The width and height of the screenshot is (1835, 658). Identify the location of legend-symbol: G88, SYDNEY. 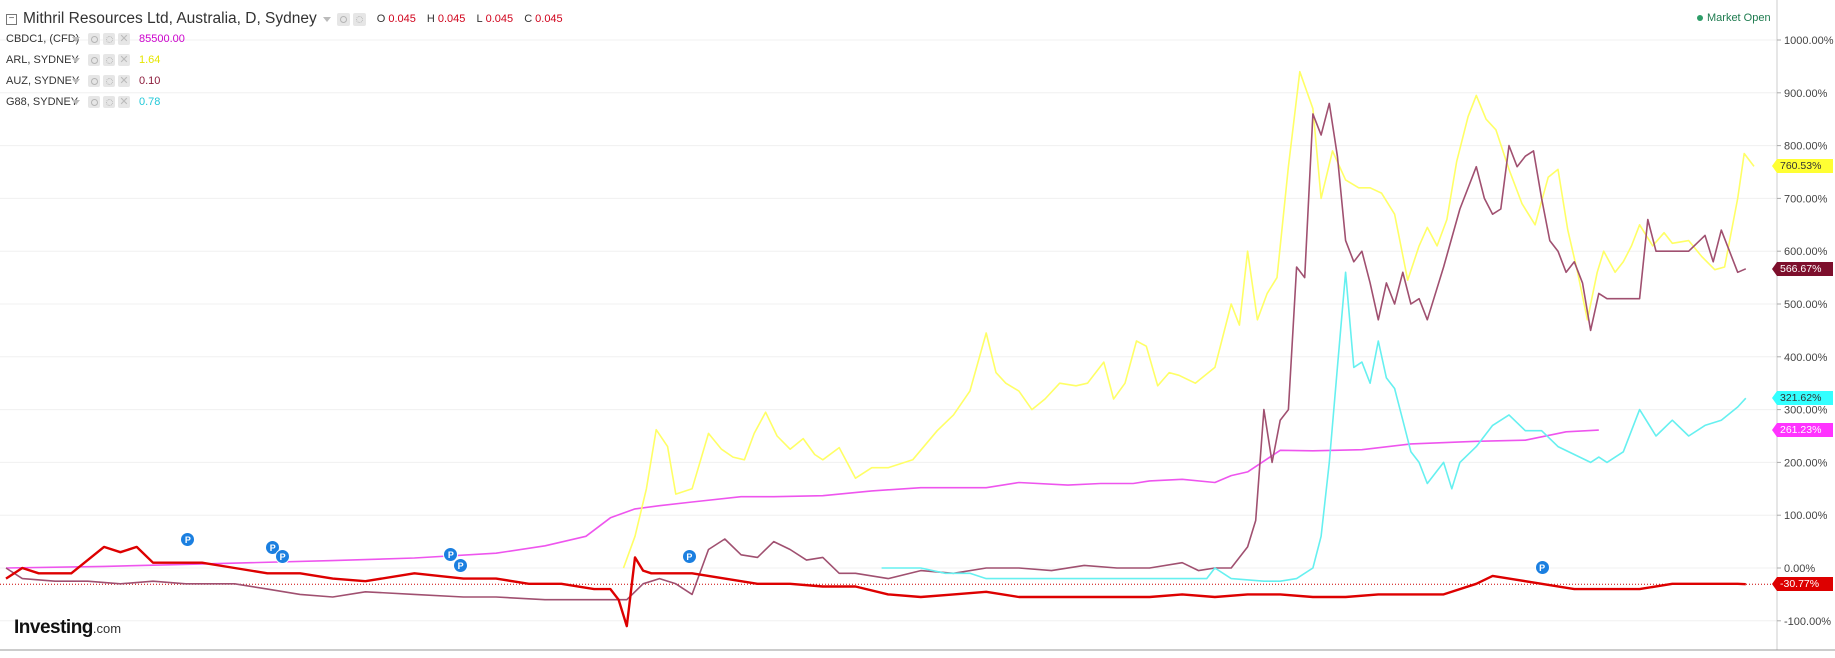
(42, 102).